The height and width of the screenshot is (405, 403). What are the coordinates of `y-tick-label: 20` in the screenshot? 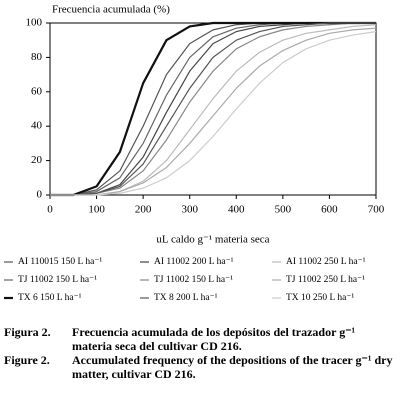 It's located at (37, 160).